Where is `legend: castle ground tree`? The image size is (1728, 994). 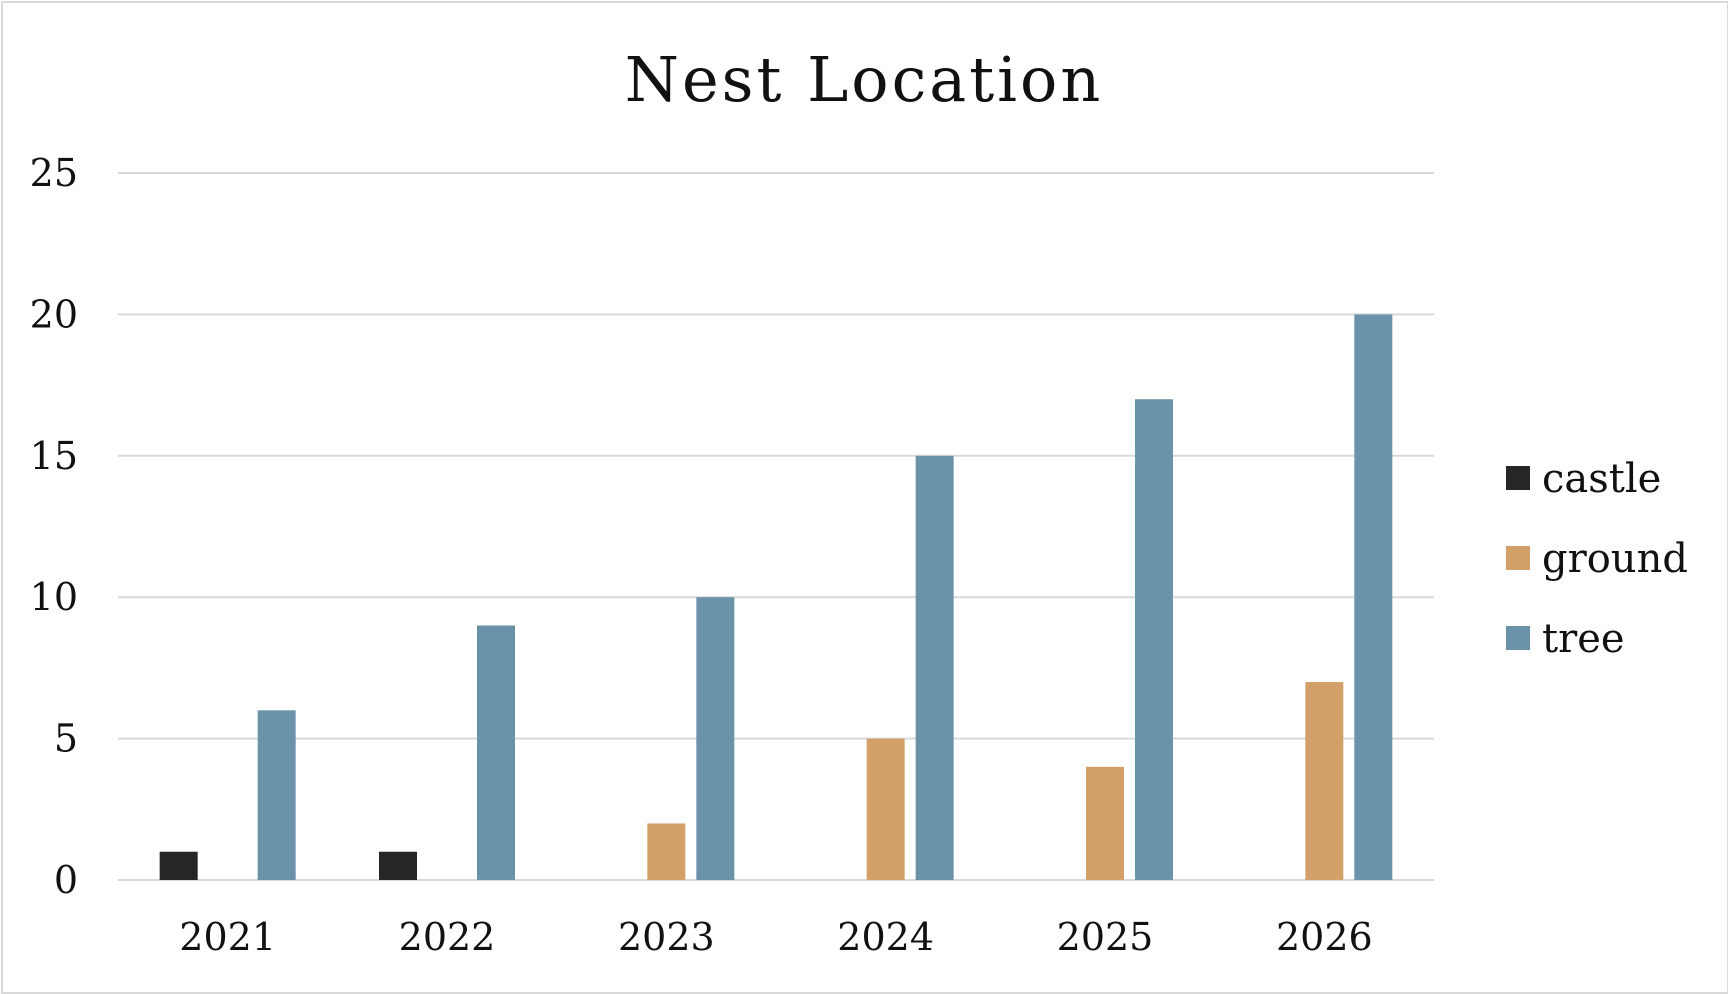 legend: castle ground tree is located at coordinates (1597, 559).